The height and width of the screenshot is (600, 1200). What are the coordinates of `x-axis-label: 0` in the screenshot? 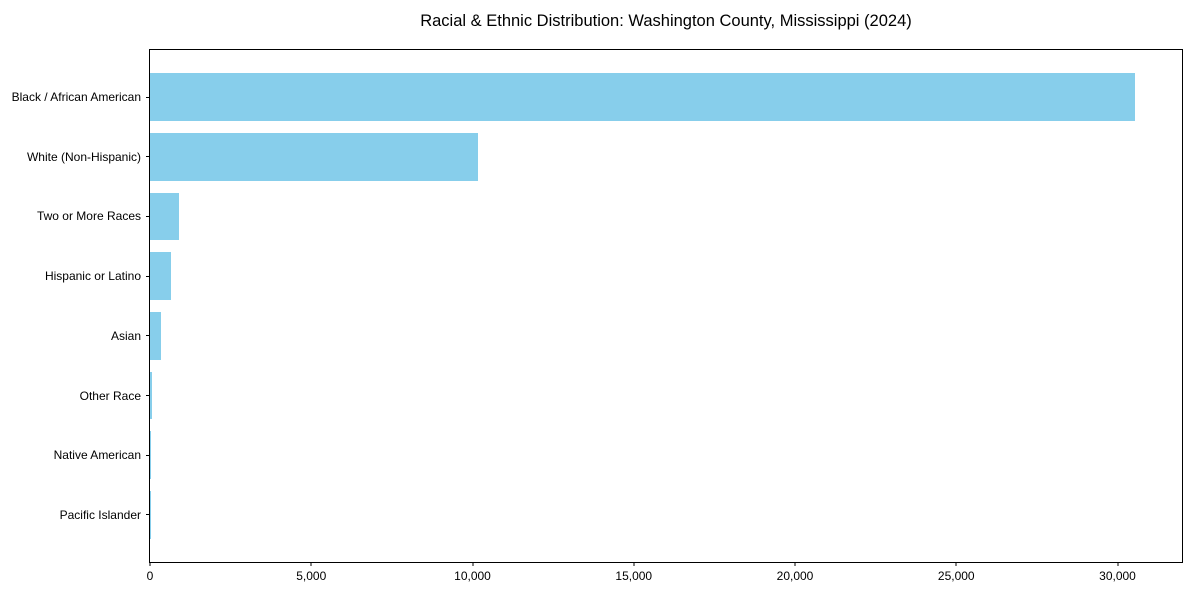 It's located at (150, 576).